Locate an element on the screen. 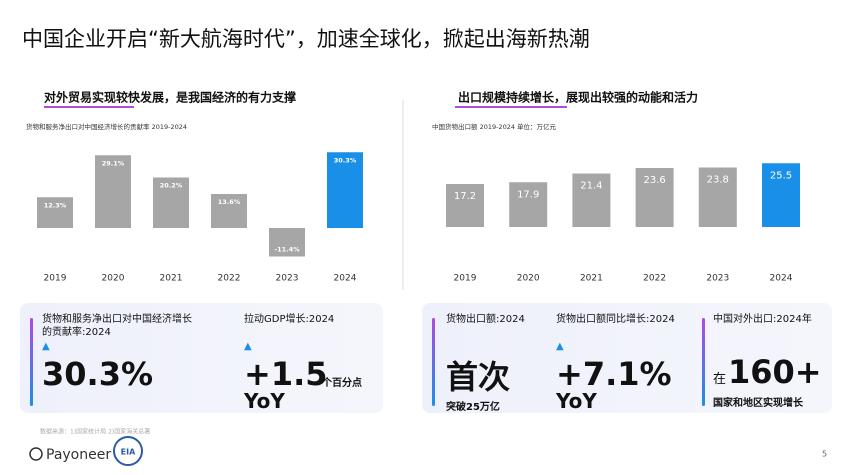 Image resolution: width=852 pixels, height=475 pixels. source: 数据来源：1)国家统计局 2)国家海关总署 is located at coordinates (95, 432).